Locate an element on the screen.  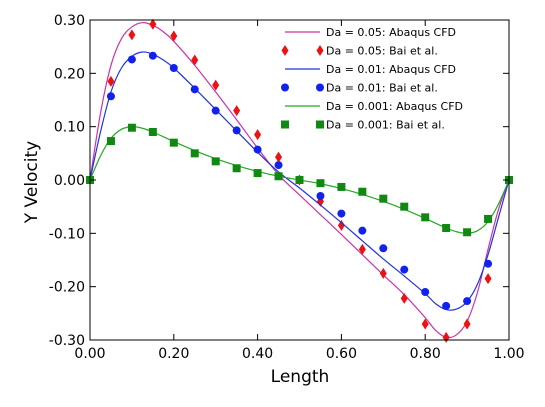
legend-label: Da = 0.05: Abaqus CFD is located at coordinates (391, 32).